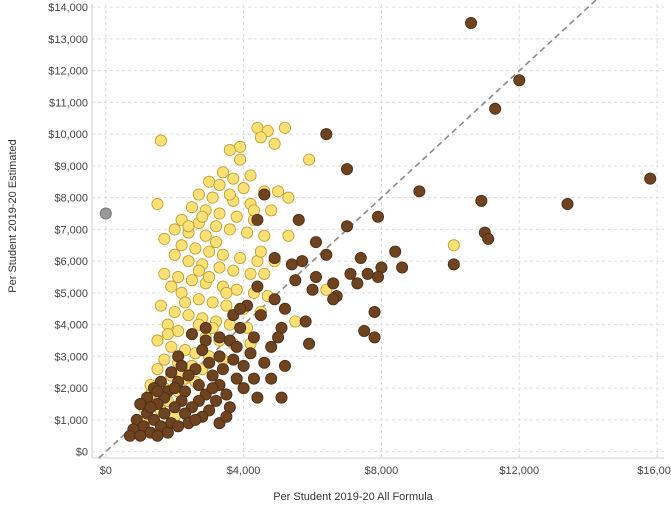  What do you see at coordinates (519, 471) in the screenshot?
I see `x-tick-label: $12,000` at bounding box center [519, 471].